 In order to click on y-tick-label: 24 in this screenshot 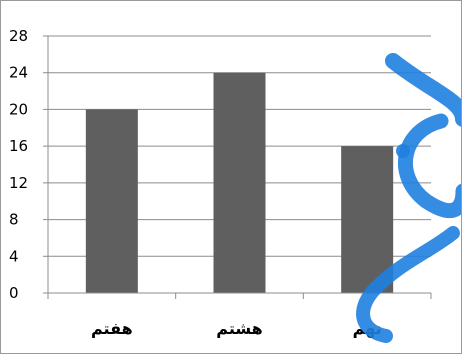, I will do `click(18, 73)`.